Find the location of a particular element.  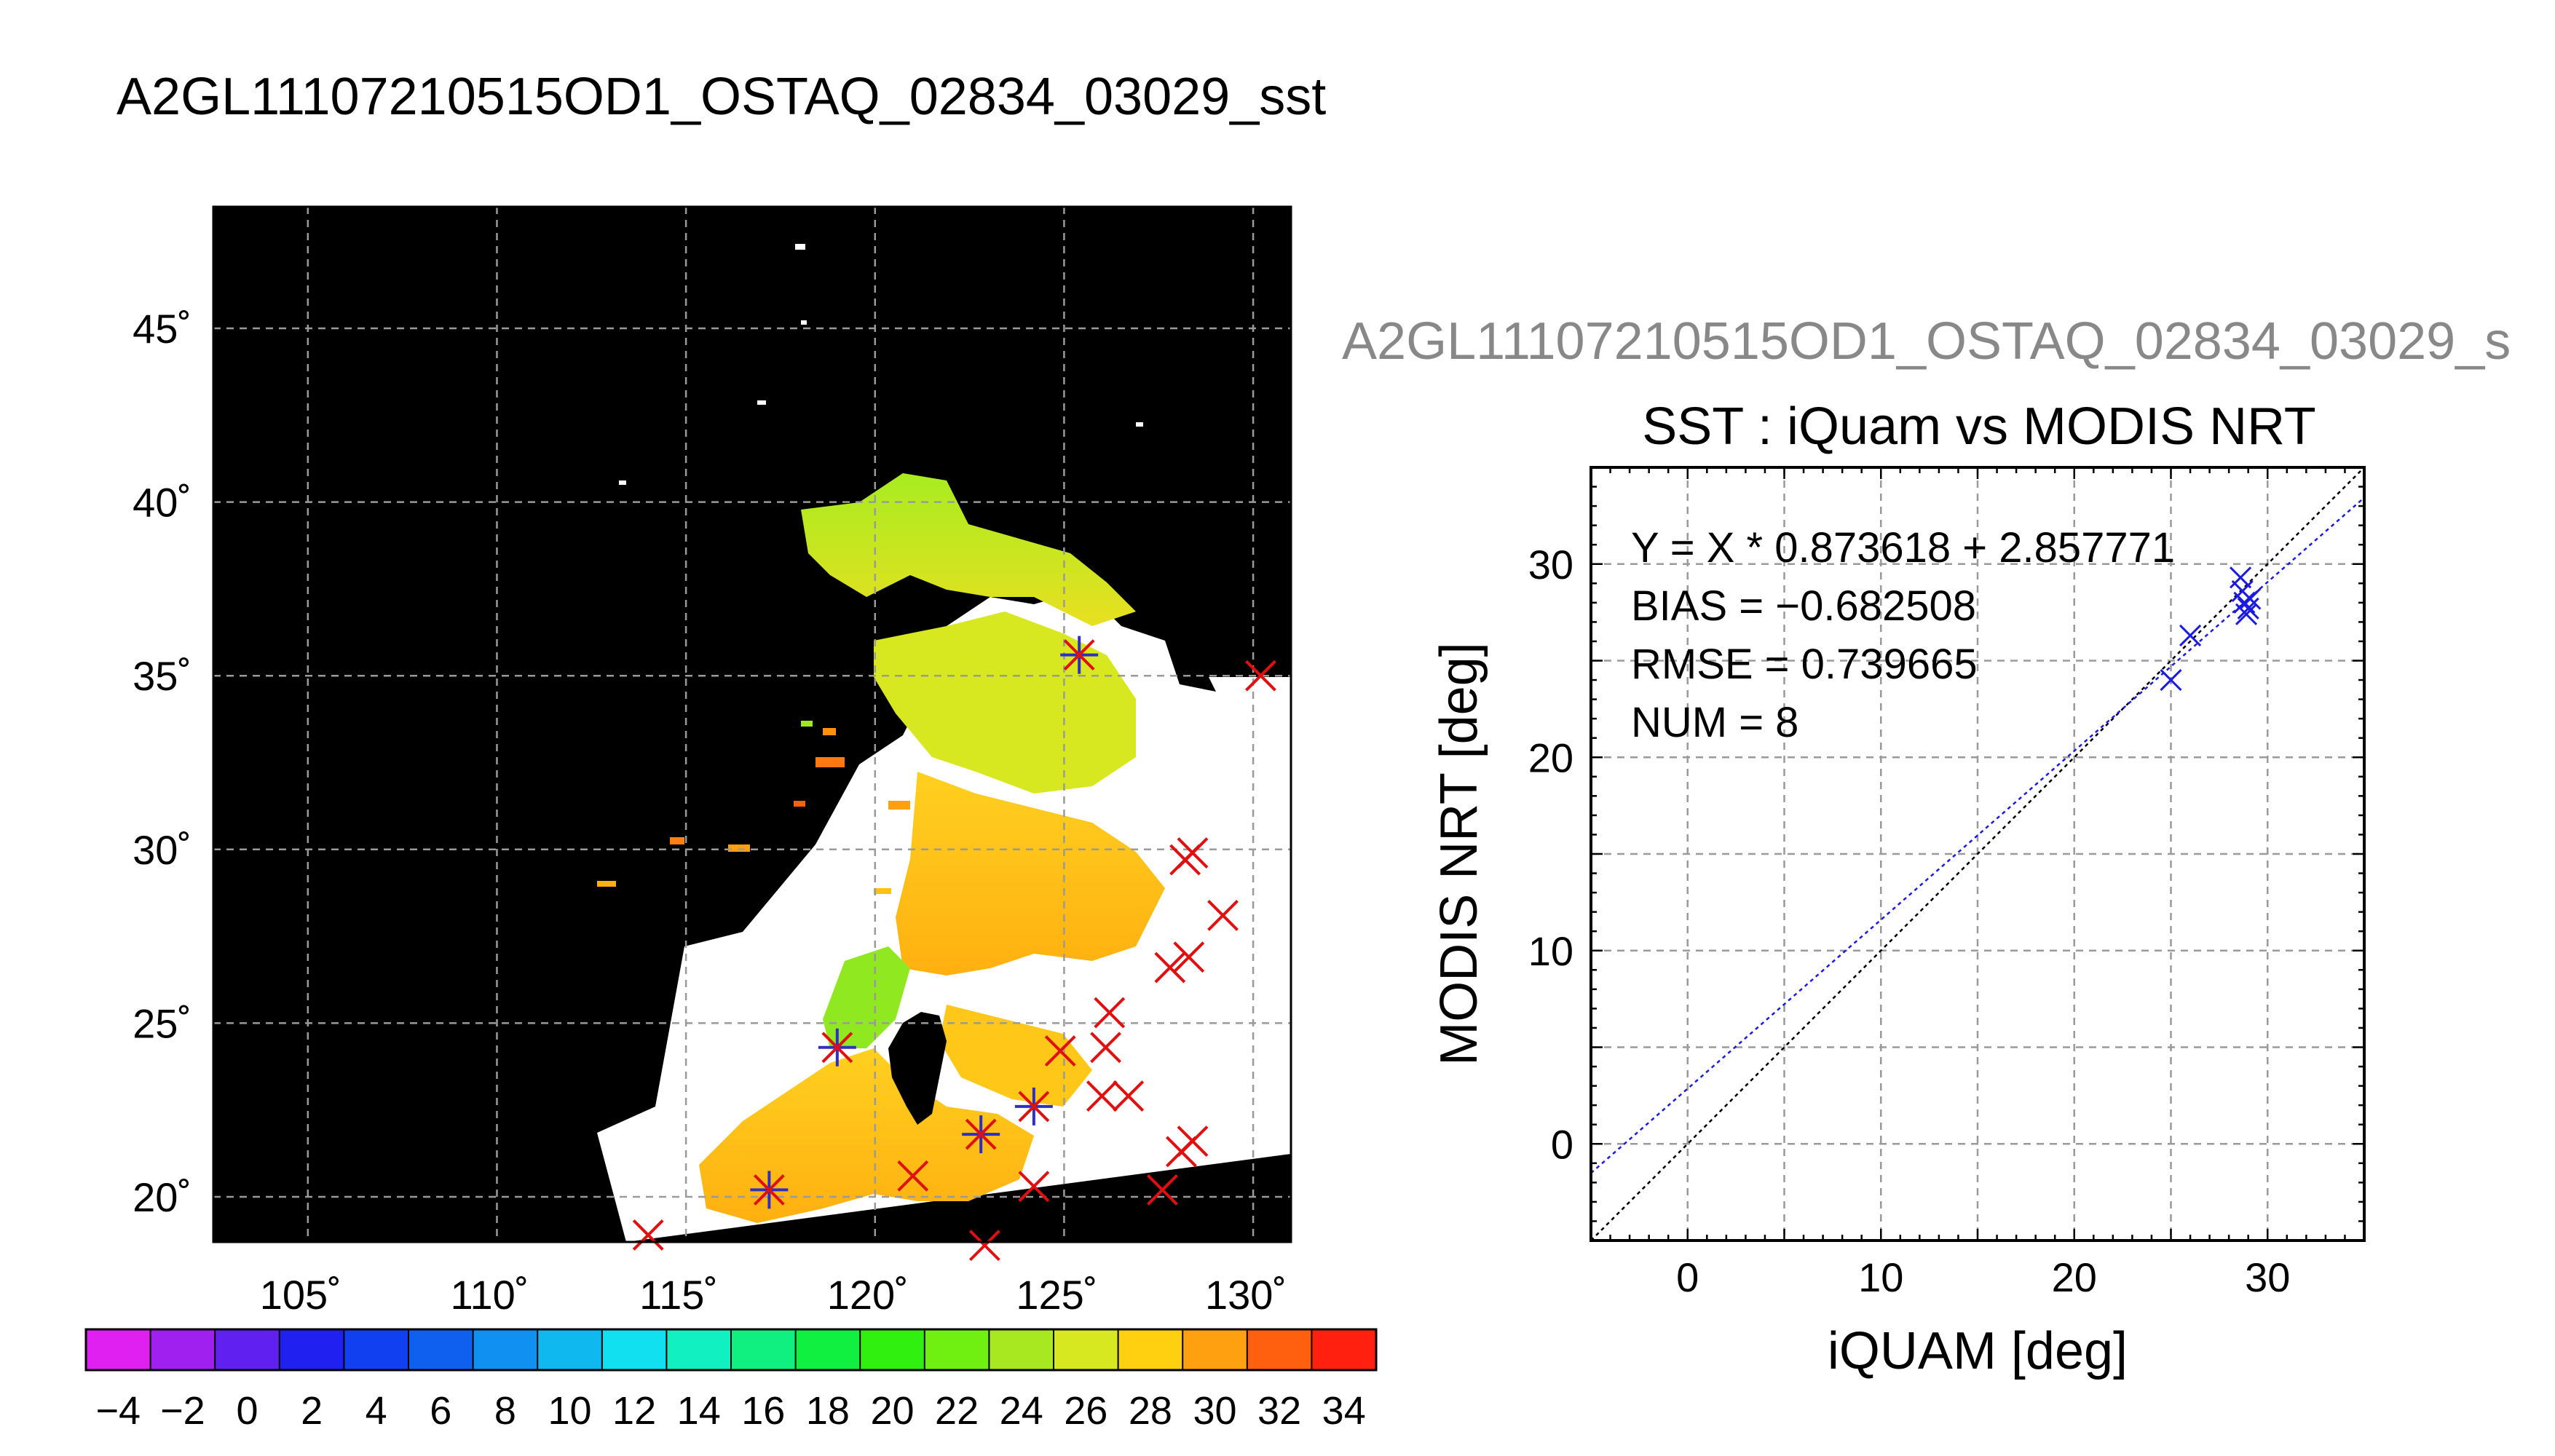

sst-region-luzon-strait is located at coordinates (1015, 1056).